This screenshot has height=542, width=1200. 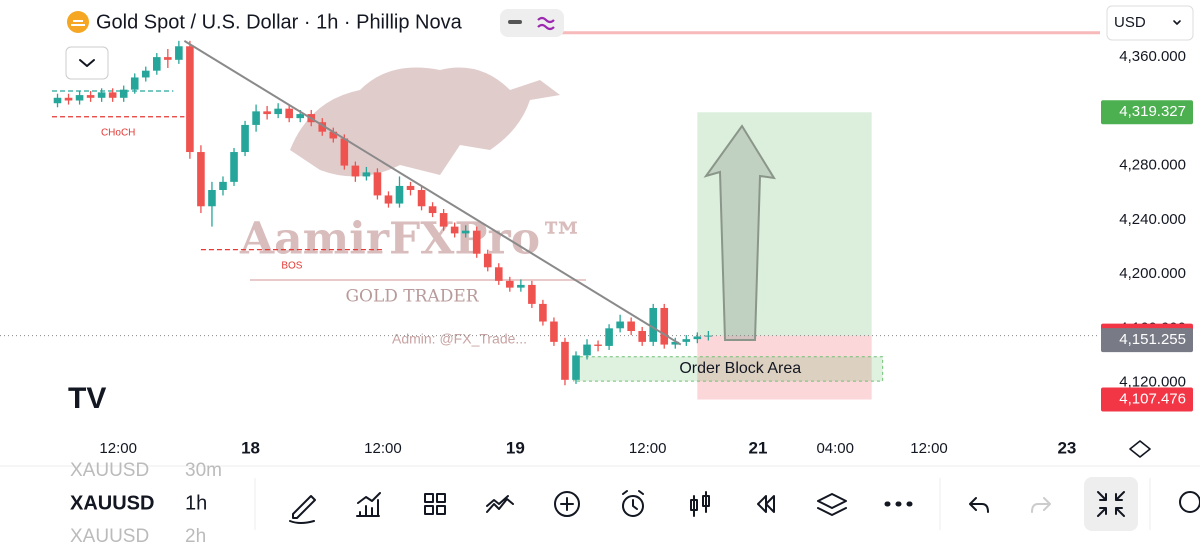 I want to click on collapse-button, so click(x=87, y=63).